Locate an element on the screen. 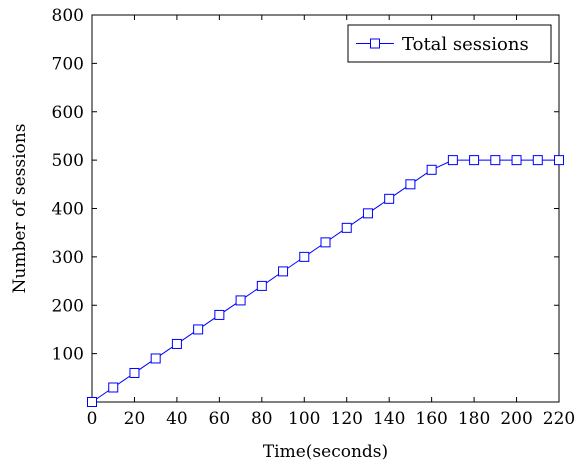  x-tick-label: 160 is located at coordinates (431, 419).